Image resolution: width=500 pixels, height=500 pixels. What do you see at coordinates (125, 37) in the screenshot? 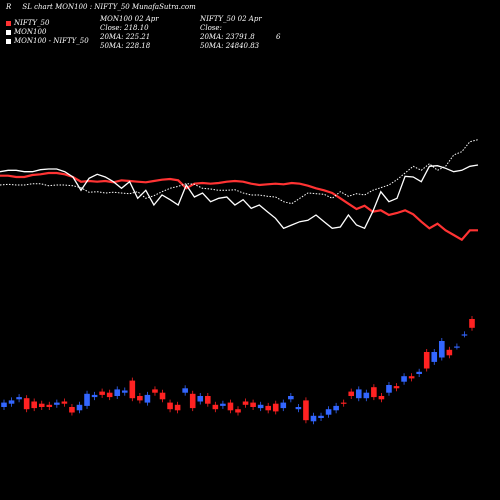
I see `mon100-ma20: 20MA: 225.21` at bounding box center [125, 37].